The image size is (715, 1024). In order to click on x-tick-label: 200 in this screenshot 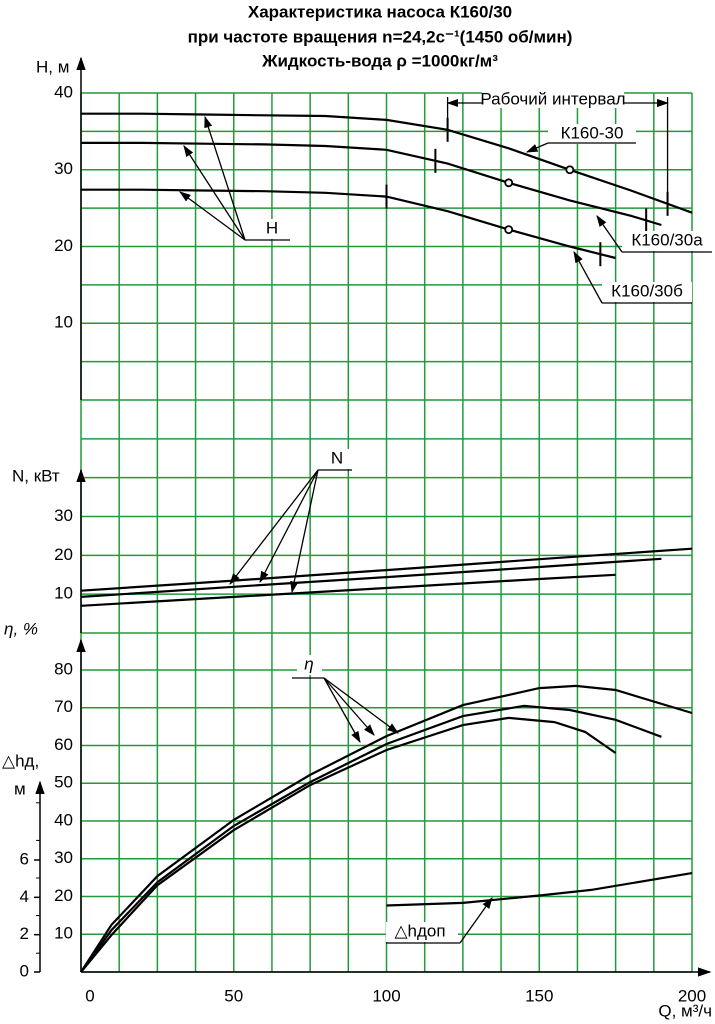, I will do `click(692, 995)`.